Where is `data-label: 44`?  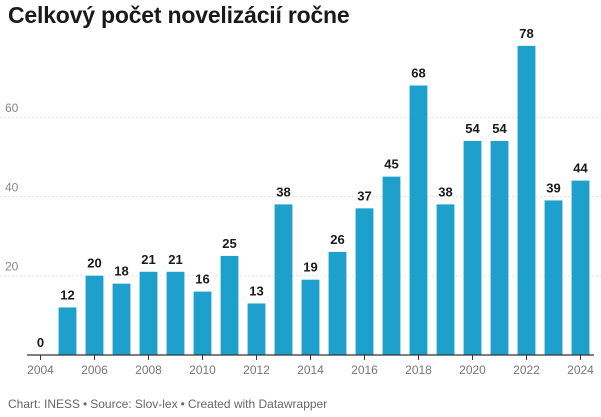 data-label: 44 is located at coordinates (580, 168).